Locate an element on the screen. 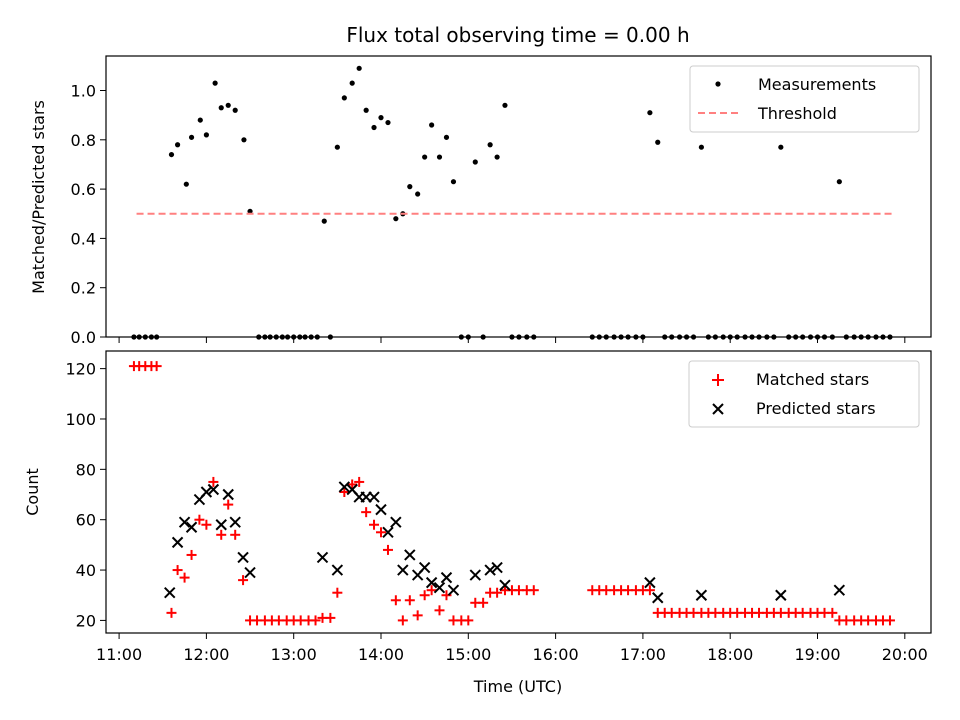 The image size is (960, 720). x-tick-label: 17:00 is located at coordinates (643, 654).